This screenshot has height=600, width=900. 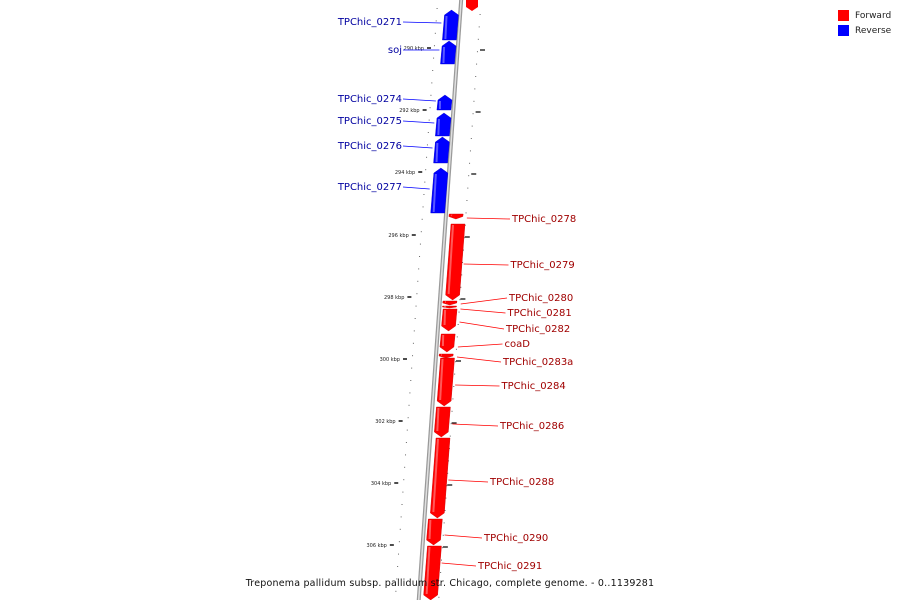 I want to click on legend: Forward Reverse, so click(x=864, y=23).